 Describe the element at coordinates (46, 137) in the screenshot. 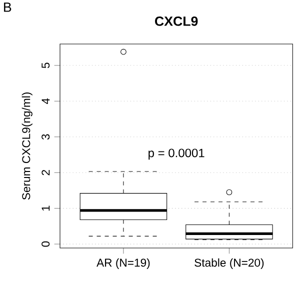

I see `y-tick-label: 3` at that location.